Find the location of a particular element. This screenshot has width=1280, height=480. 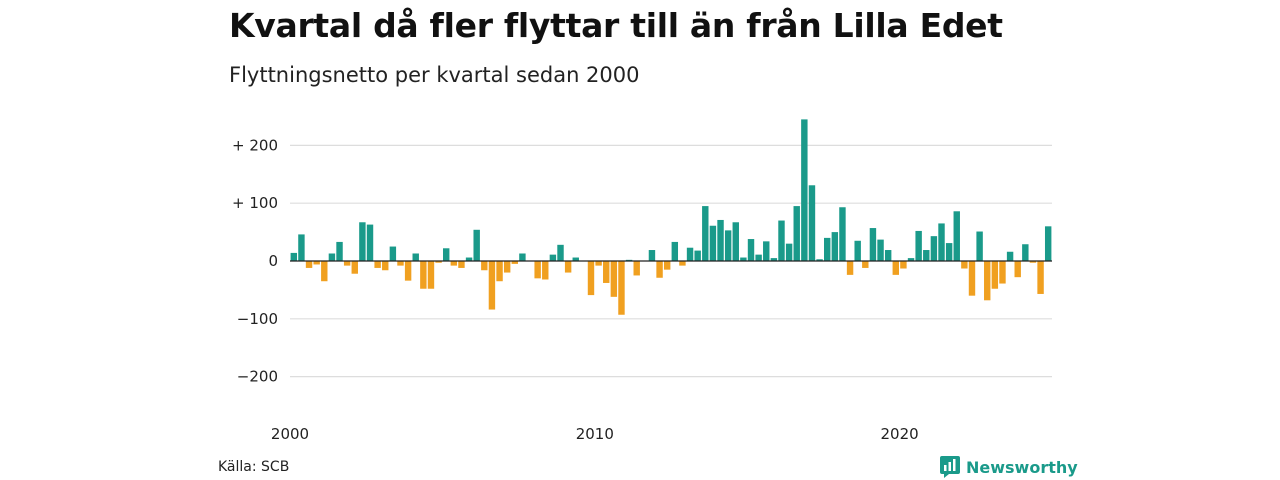

x-tick-label: 2010 is located at coordinates (595, 434).